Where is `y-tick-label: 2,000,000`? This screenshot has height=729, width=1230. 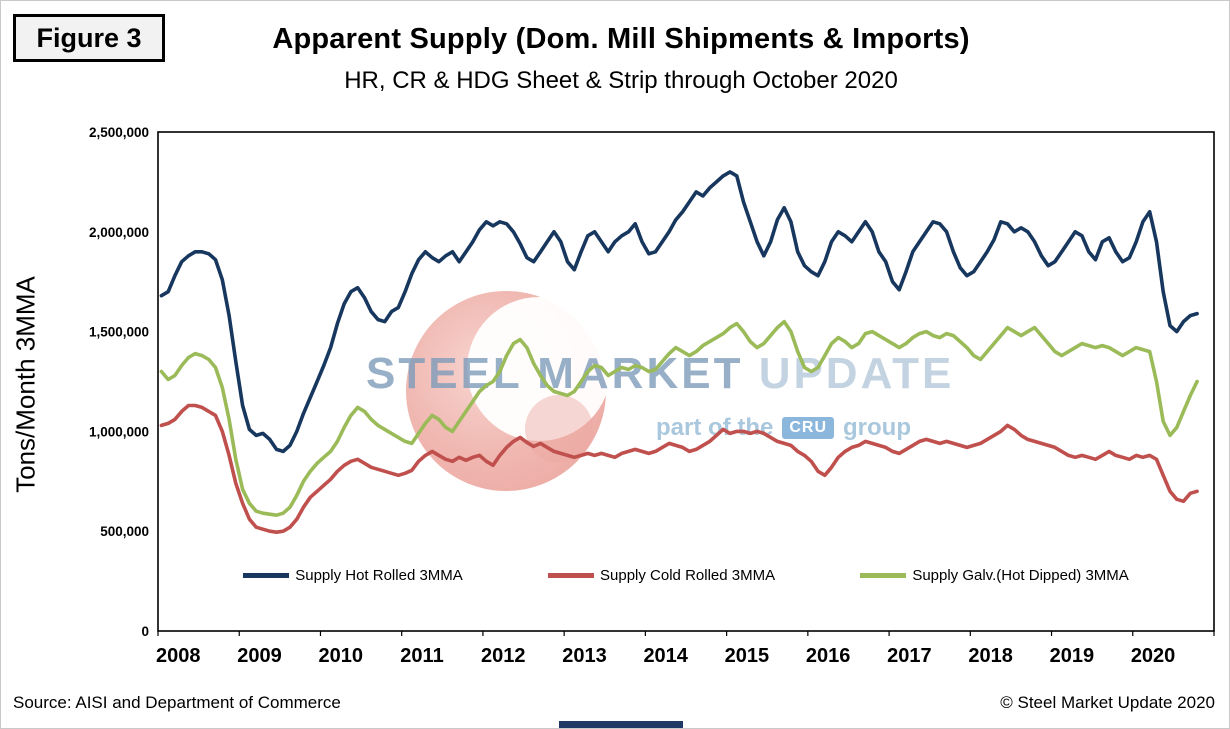
y-tick-label: 2,000,000 is located at coordinates (119, 232).